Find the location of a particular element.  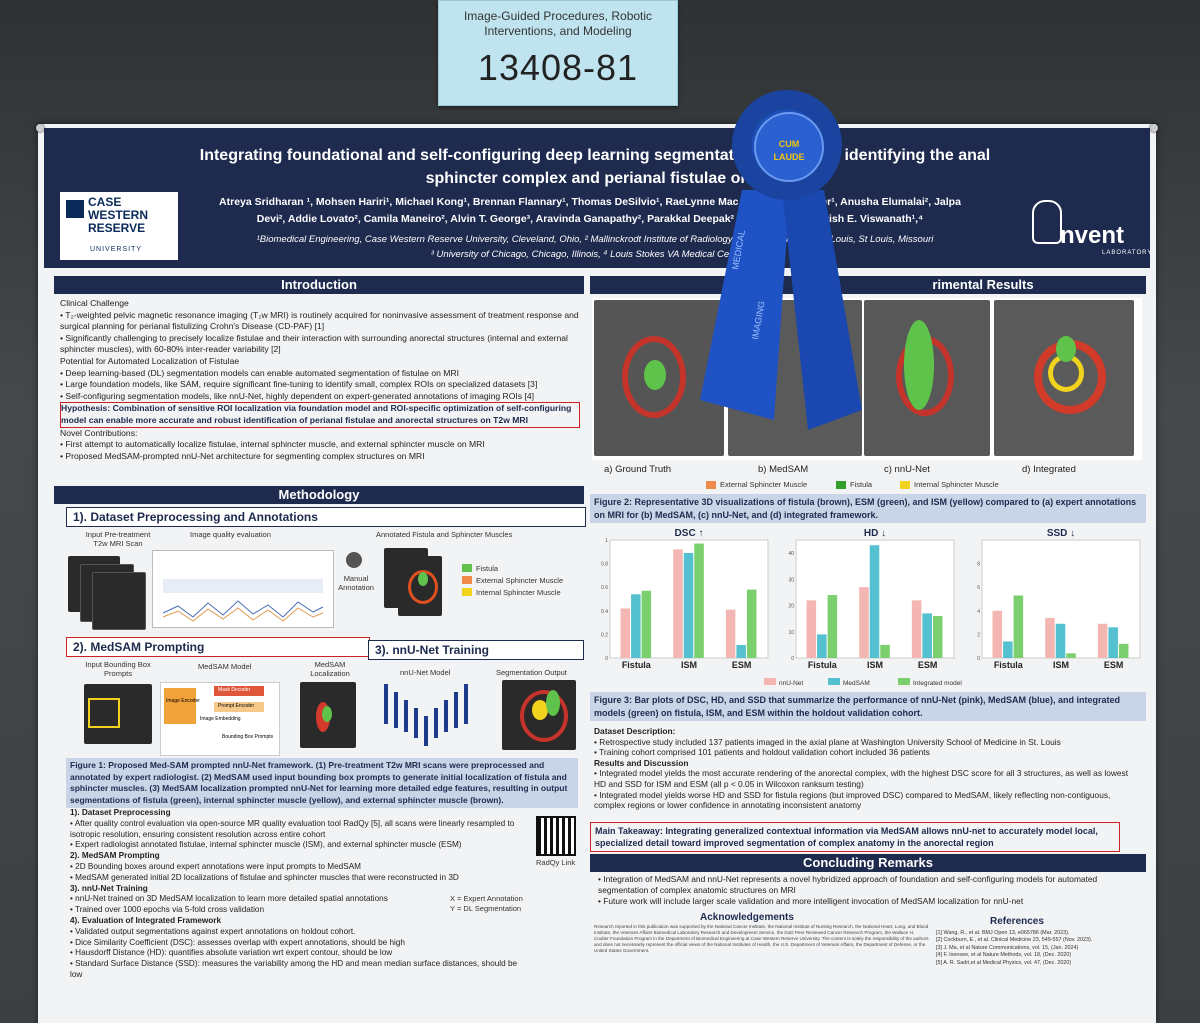

annotator-icon is located at coordinates (354, 560).